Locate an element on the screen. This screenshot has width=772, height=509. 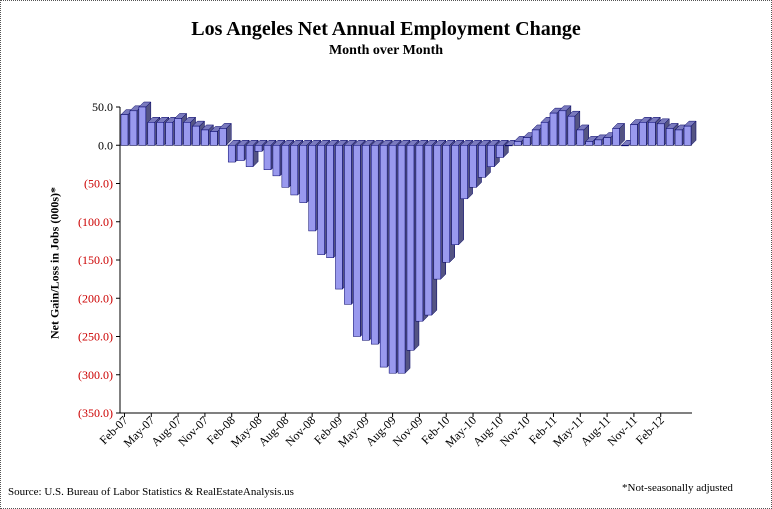
x-tick-label: Feb-12 is located at coordinates (650, 430).